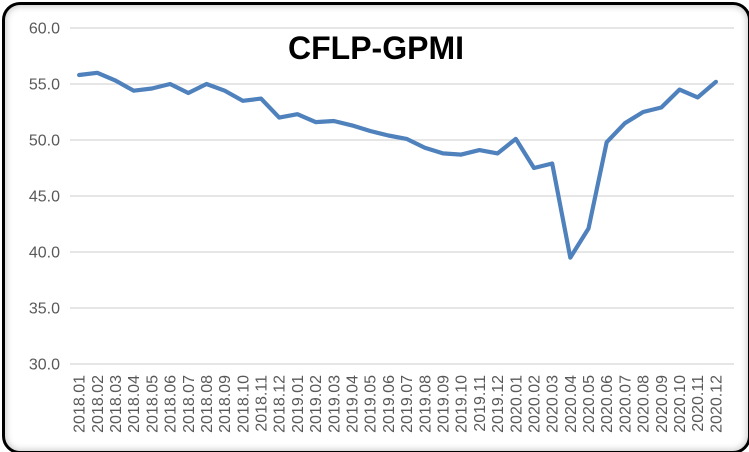 Image resolution: width=749 pixels, height=452 pixels. Describe the element at coordinates (443, 404) in the screenshot. I see `x-axis-tick-label: 2019.09` at that location.